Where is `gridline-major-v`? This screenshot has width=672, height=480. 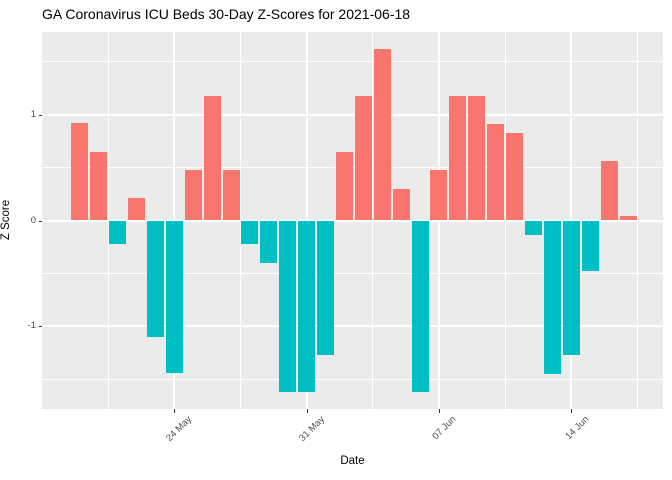 gridline-major-v is located at coordinates (438, 220).